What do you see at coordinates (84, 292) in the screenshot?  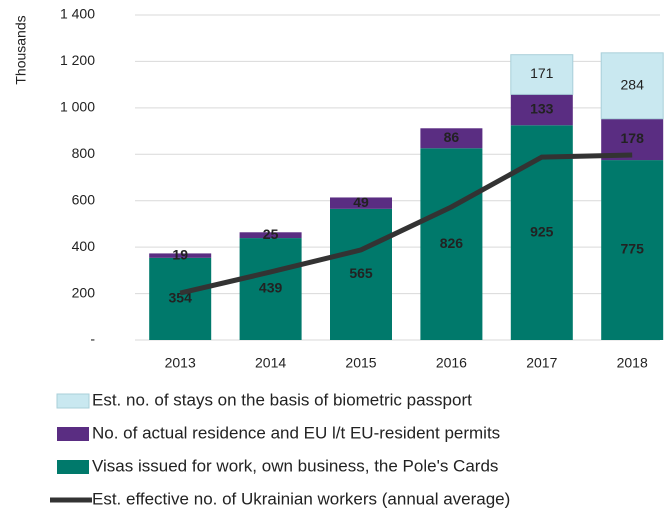 I see `y-tick-label: 200` at bounding box center [84, 292].